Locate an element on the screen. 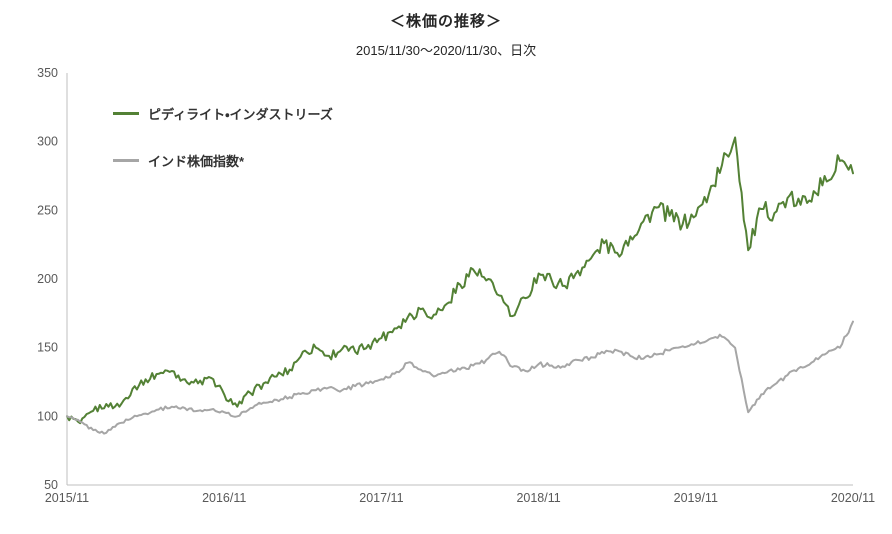 The image size is (892, 534). x-tick-label: 2020/11 is located at coordinates (853, 498).